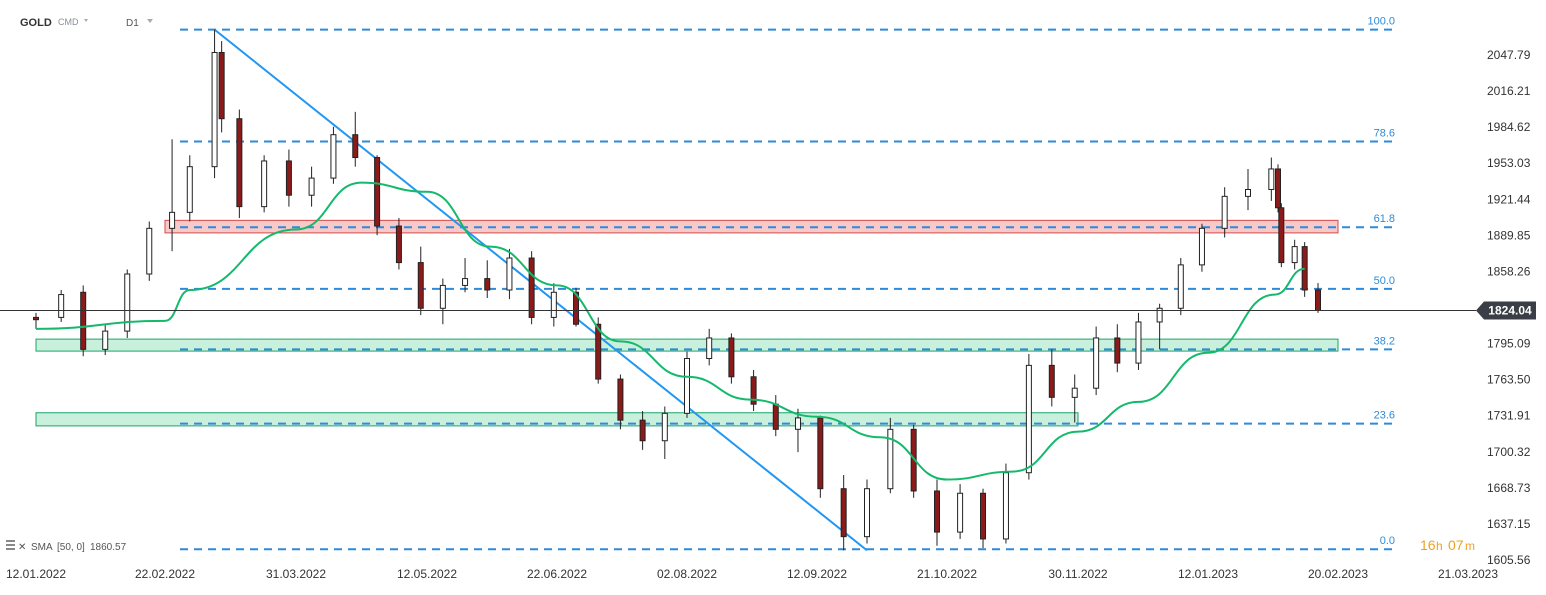  What do you see at coordinates (22, 547) in the screenshot?
I see `close-indicator-icon: ✕` at bounding box center [22, 547].